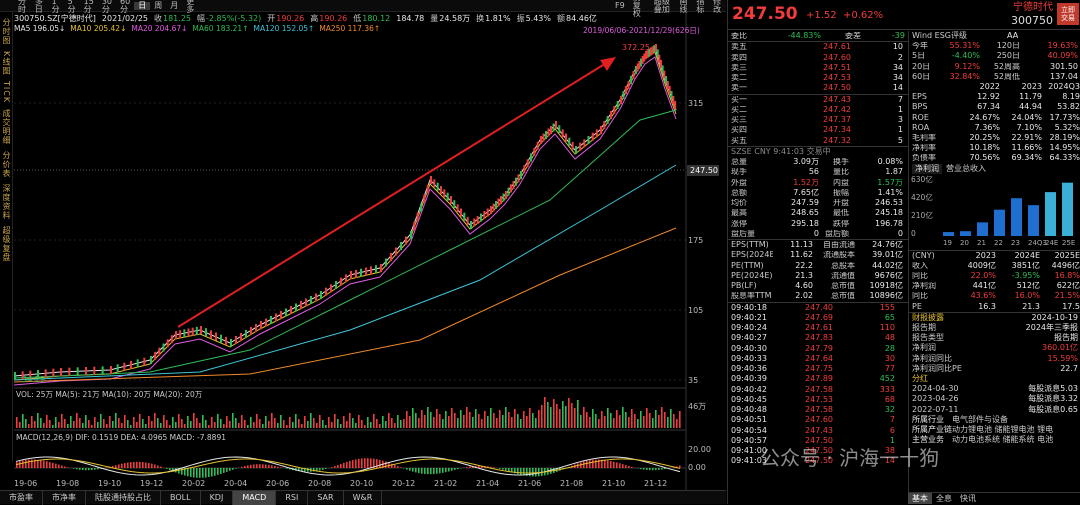  Describe the element at coordinates (913, 233) in the screenshot. I see `profit-axis-label: 0` at that location.